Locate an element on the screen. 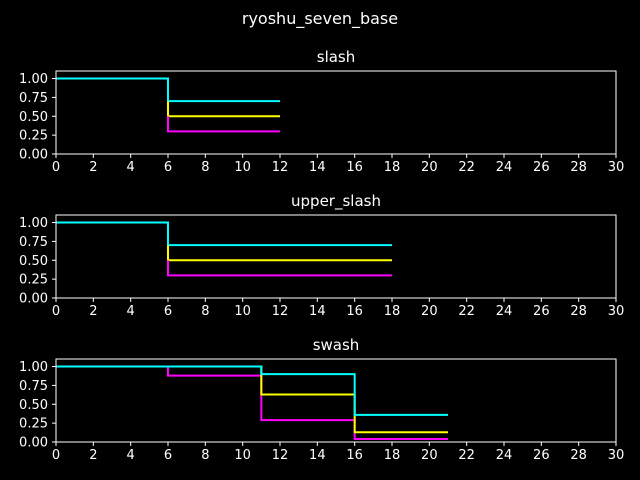 Image resolution: width=640 pixels, height=480 pixels. subplot-title: upper_slash is located at coordinates (336, 201).